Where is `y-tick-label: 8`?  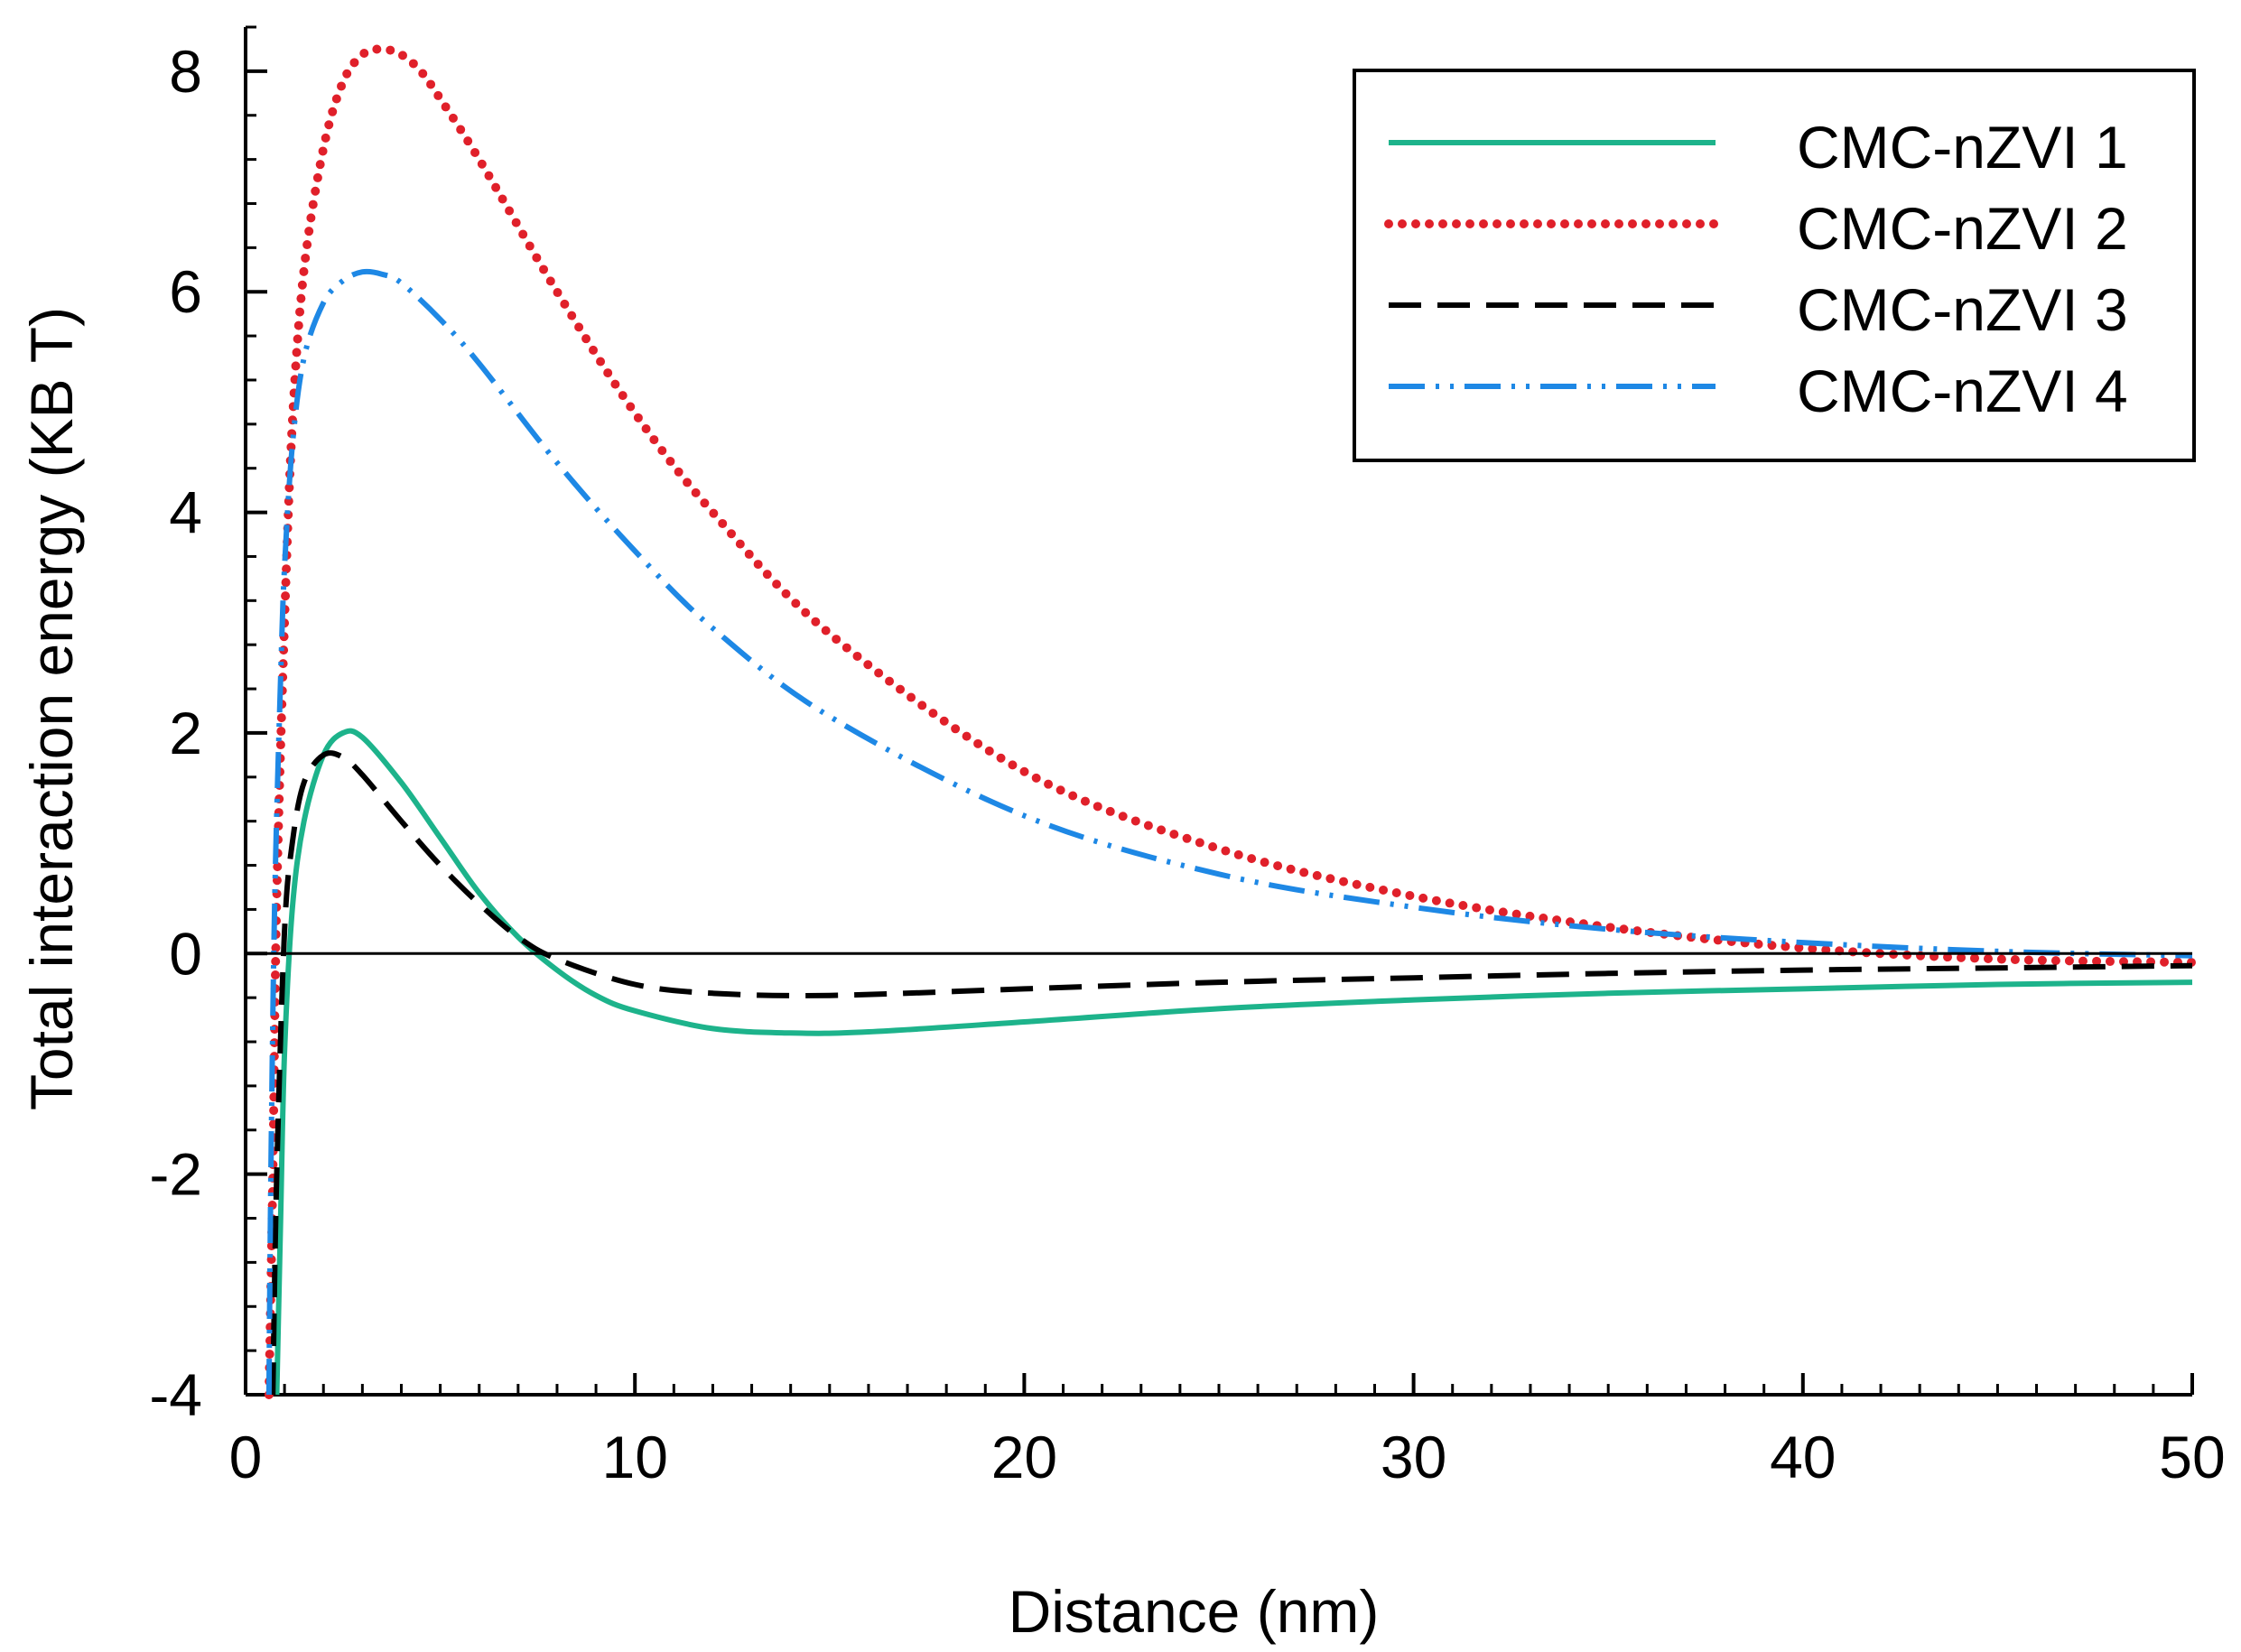 y-tick-label: 8 is located at coordinates (185, 71).